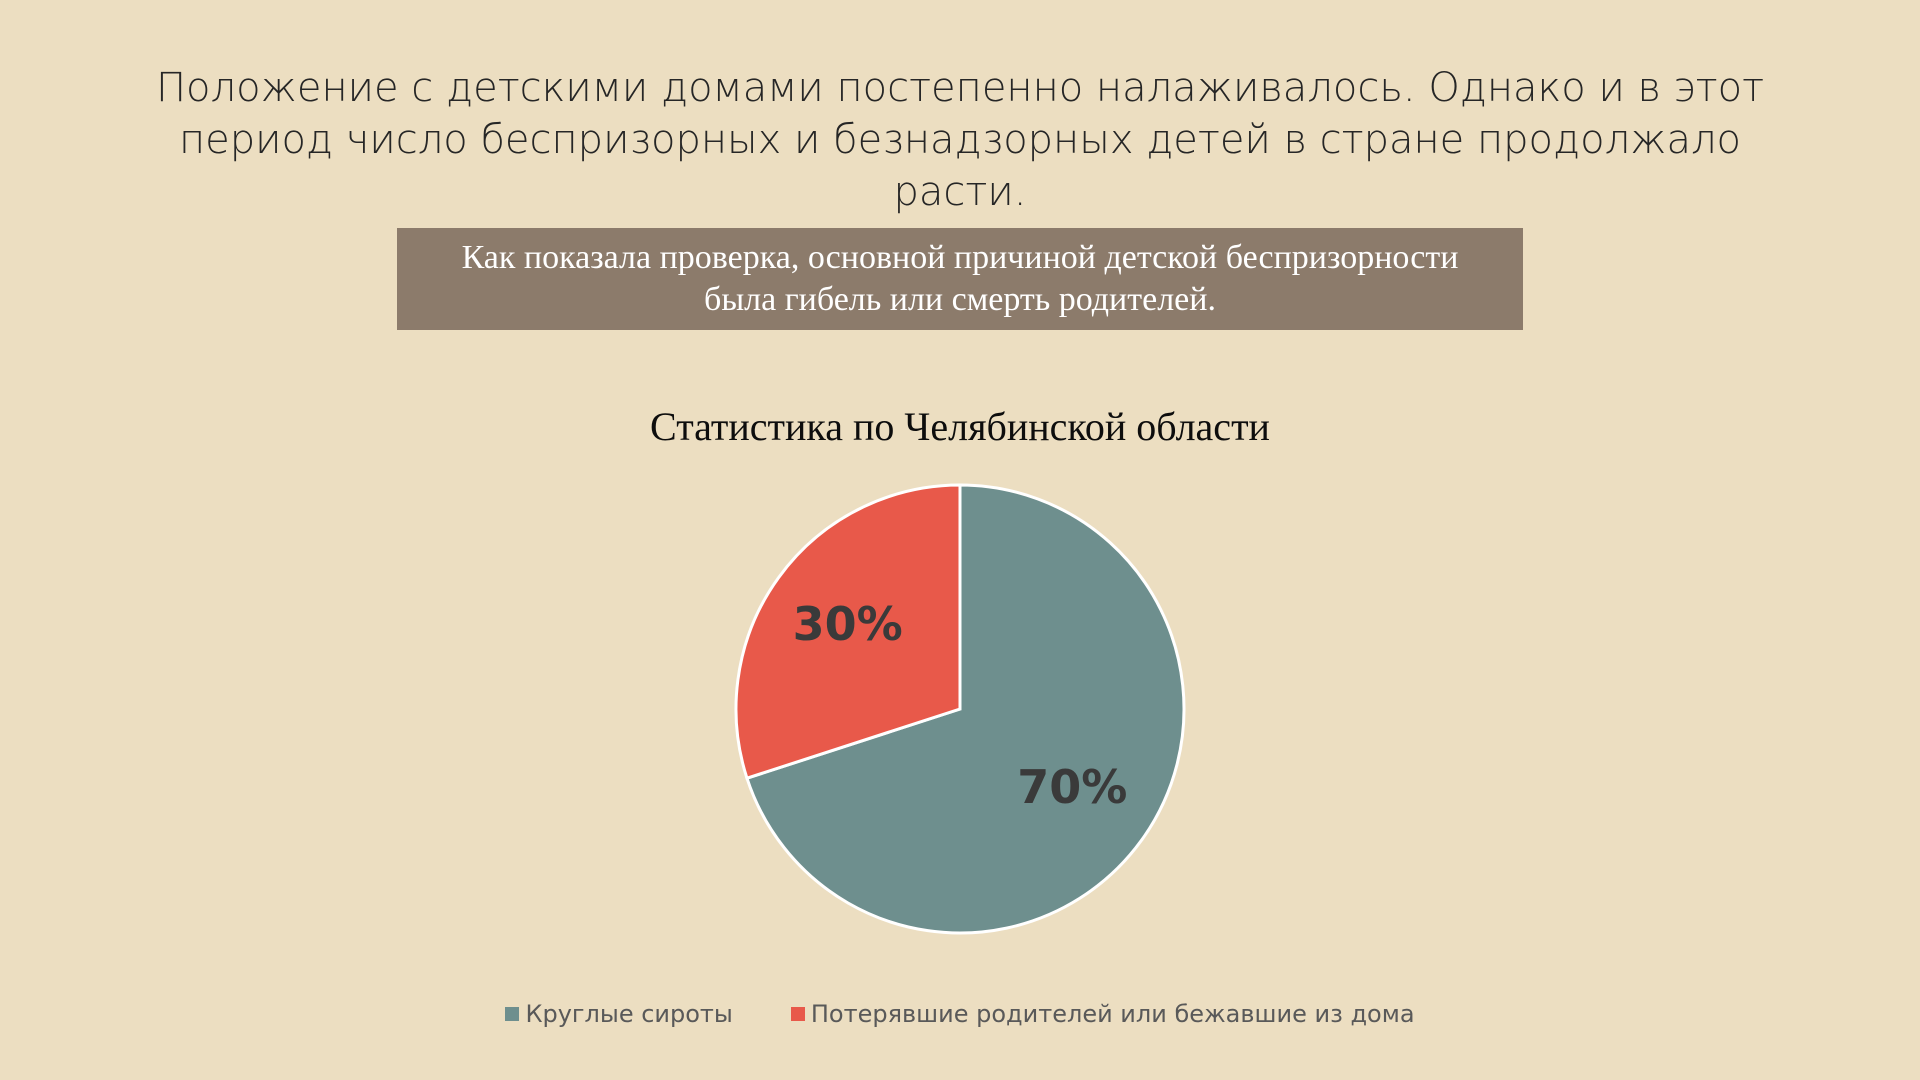  I want to click on callout-line-2: была гибель или смерть родителей., so click(960, 299).